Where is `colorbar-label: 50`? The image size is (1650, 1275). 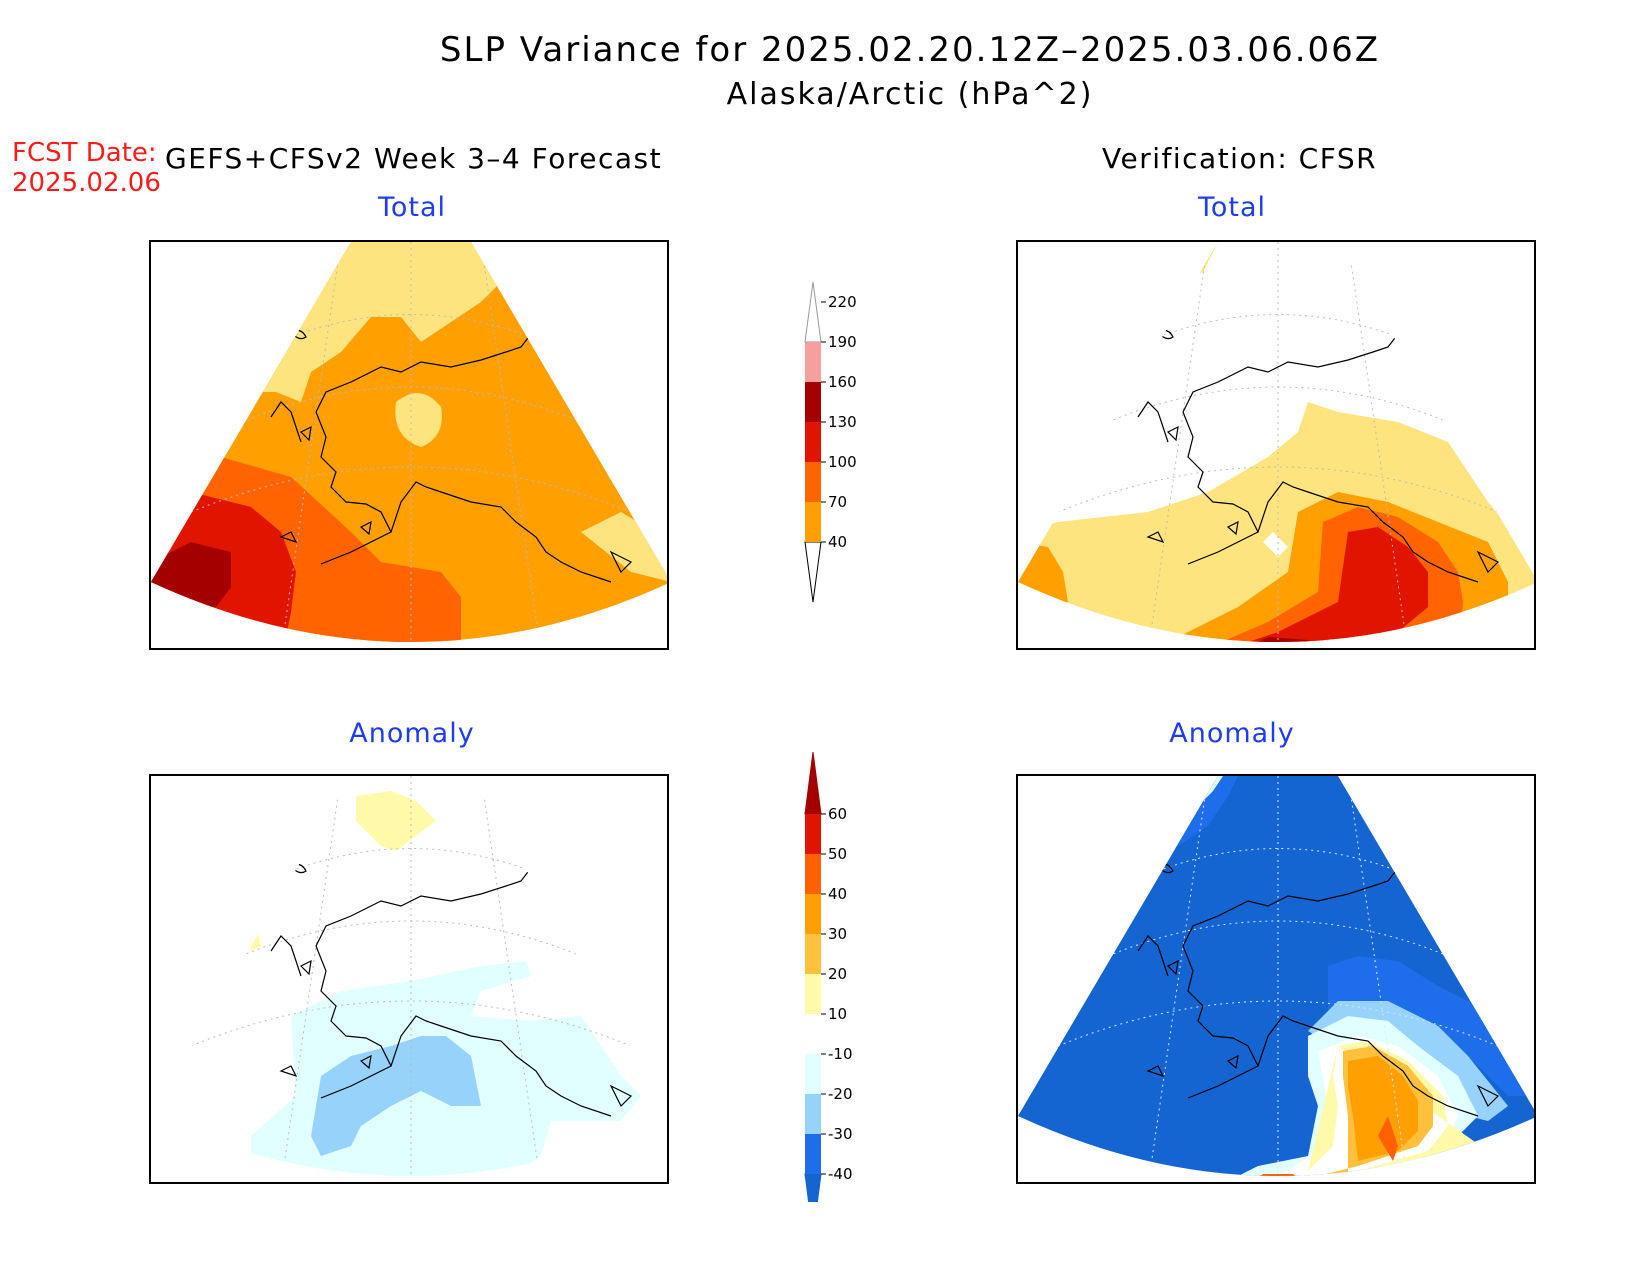
colorbar-label: 50 is located at coordinates (837, 854).